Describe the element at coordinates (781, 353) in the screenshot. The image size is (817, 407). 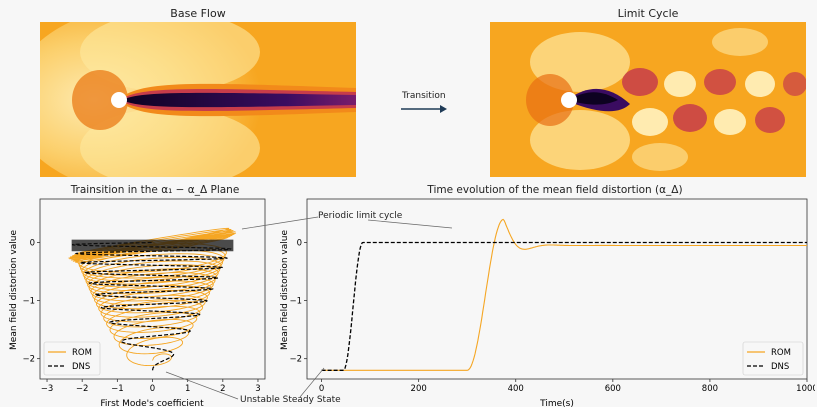
I see `time-evolution-legend-rom: ROM` at that location.